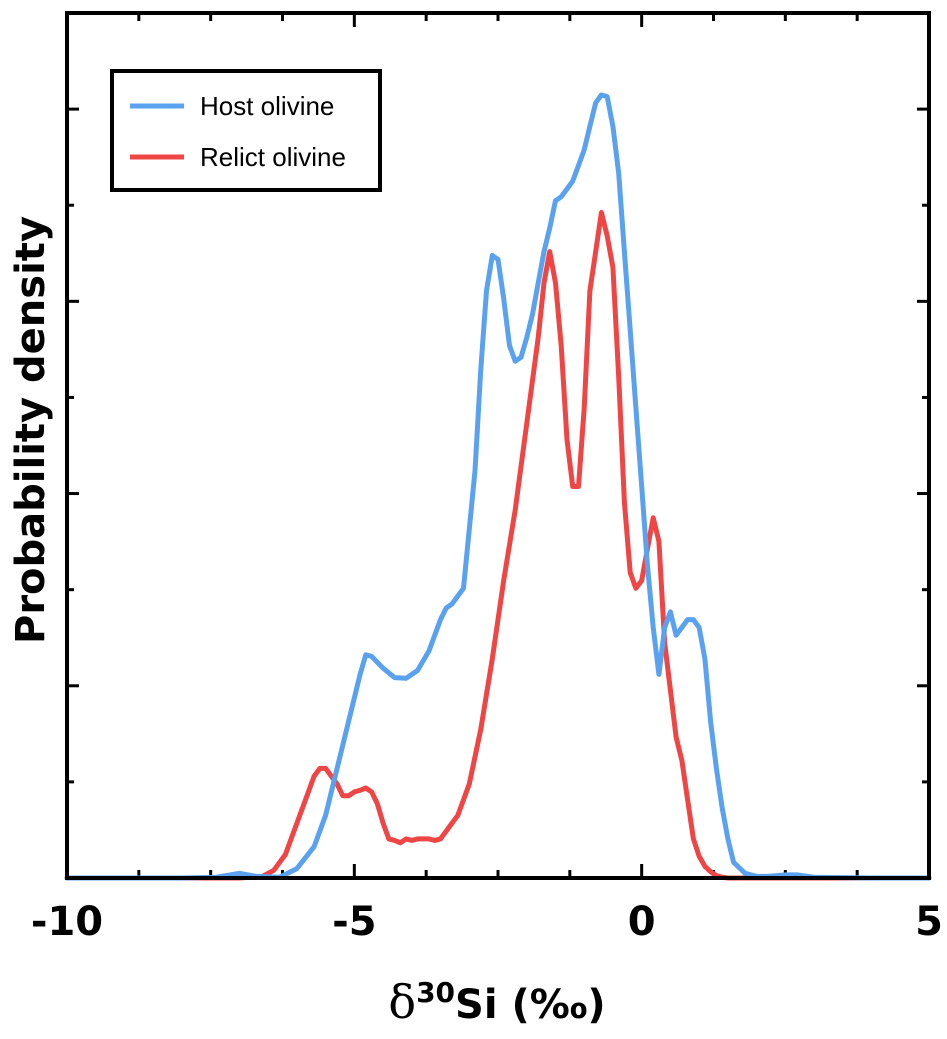 This screenshot has height=1039, width=947. I want to click on x-axis-title: δ30Si (‰), so click(496, 1002).